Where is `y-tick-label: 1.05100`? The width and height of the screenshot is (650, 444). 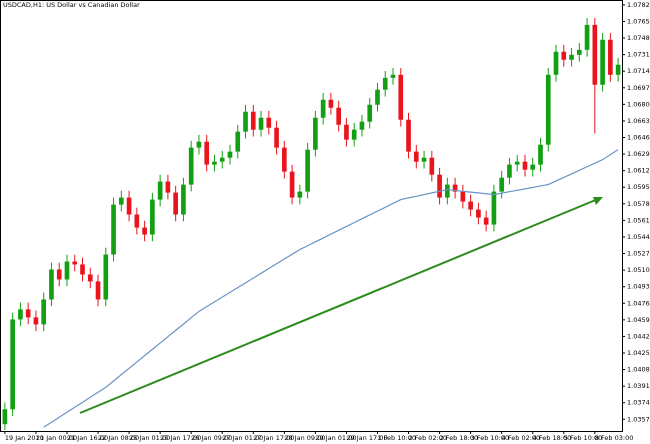
y-tick-label: 1.05100 is located at coordinates (638, 270).